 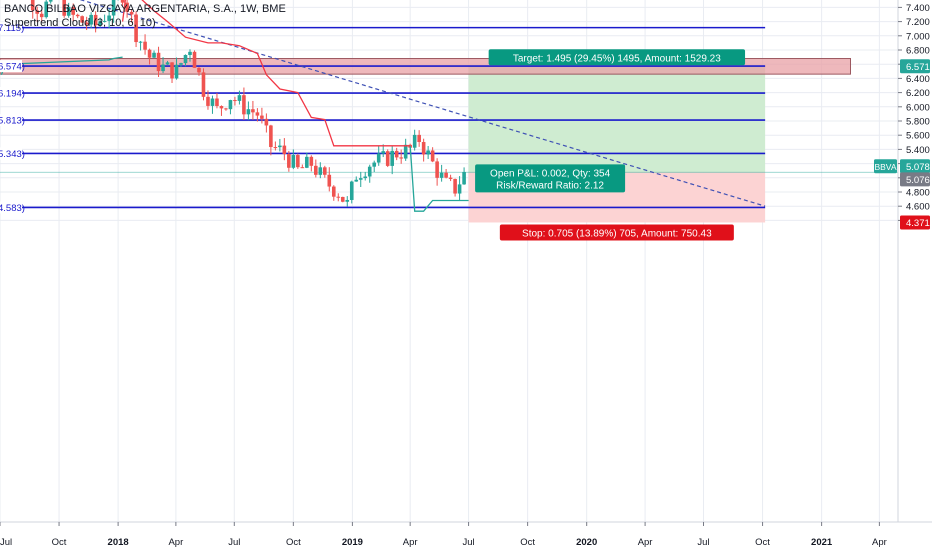 I want to click on y-tick-label: 4.800, so click(x=918, y=193).